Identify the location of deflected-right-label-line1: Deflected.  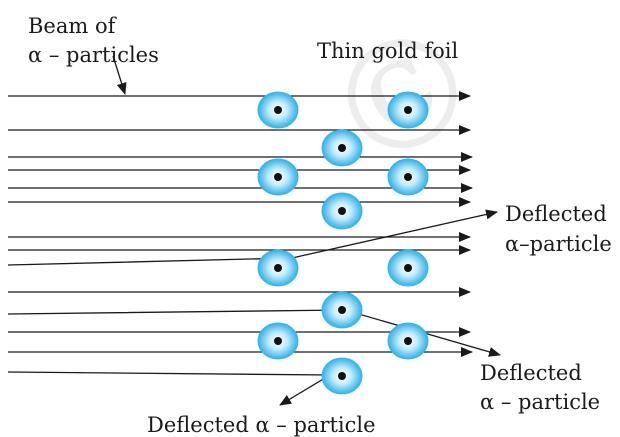
(556, 214).